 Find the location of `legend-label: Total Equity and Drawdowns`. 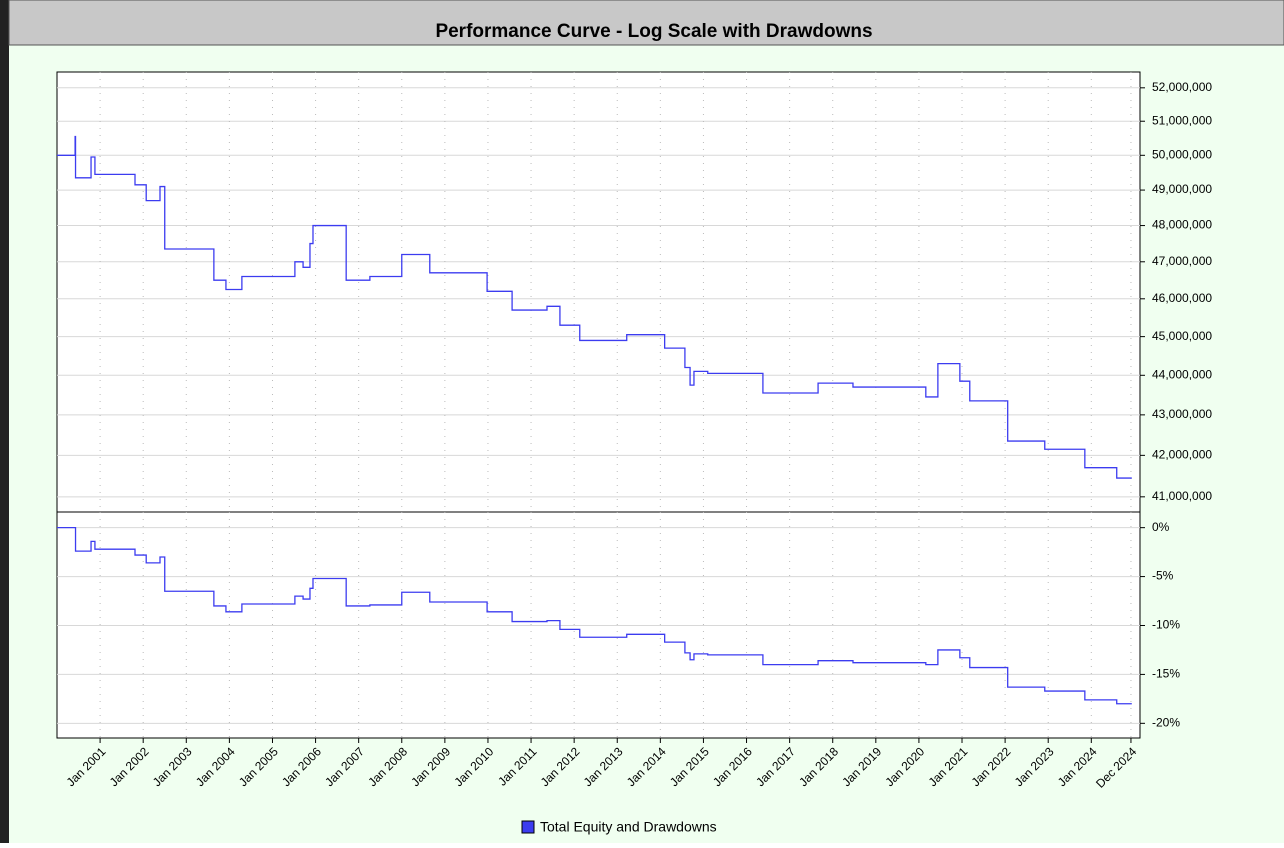

legend-label: Total Equity and Drawdowns is located at coordinates (628, 827).